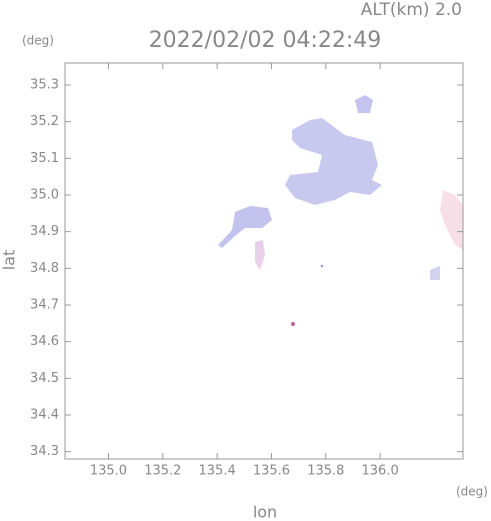  What do you see at coordinates (380, 471) in the screenshot?
I see `x-tick-label: 136.0` at bounding box center [380, 471].